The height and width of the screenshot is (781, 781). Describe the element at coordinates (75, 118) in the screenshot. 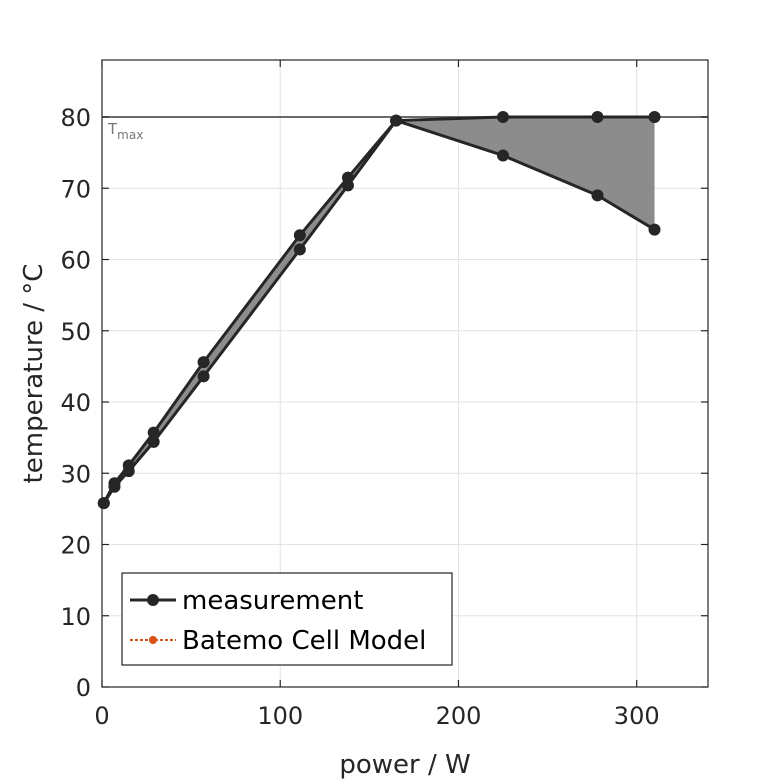

I see `y-tick-label: 80` at that location.